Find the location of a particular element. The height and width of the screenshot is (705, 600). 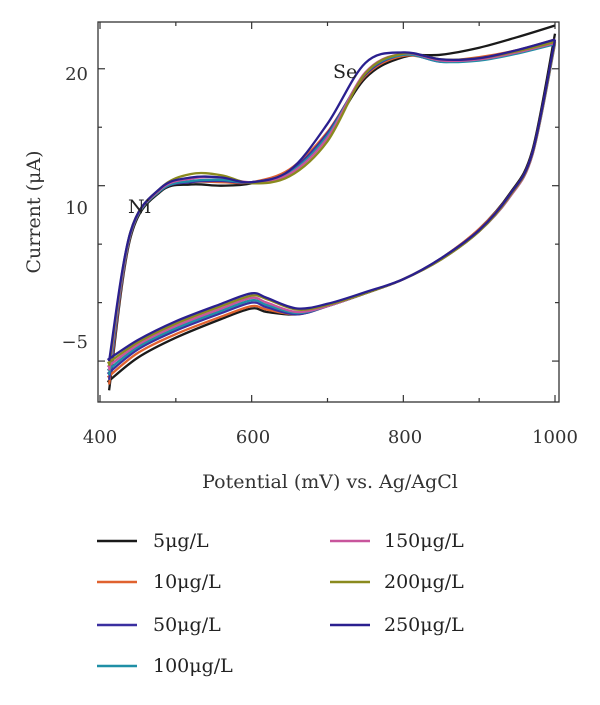

legend-item-150ug: 150μg/L is located at coordinates (397, 541).